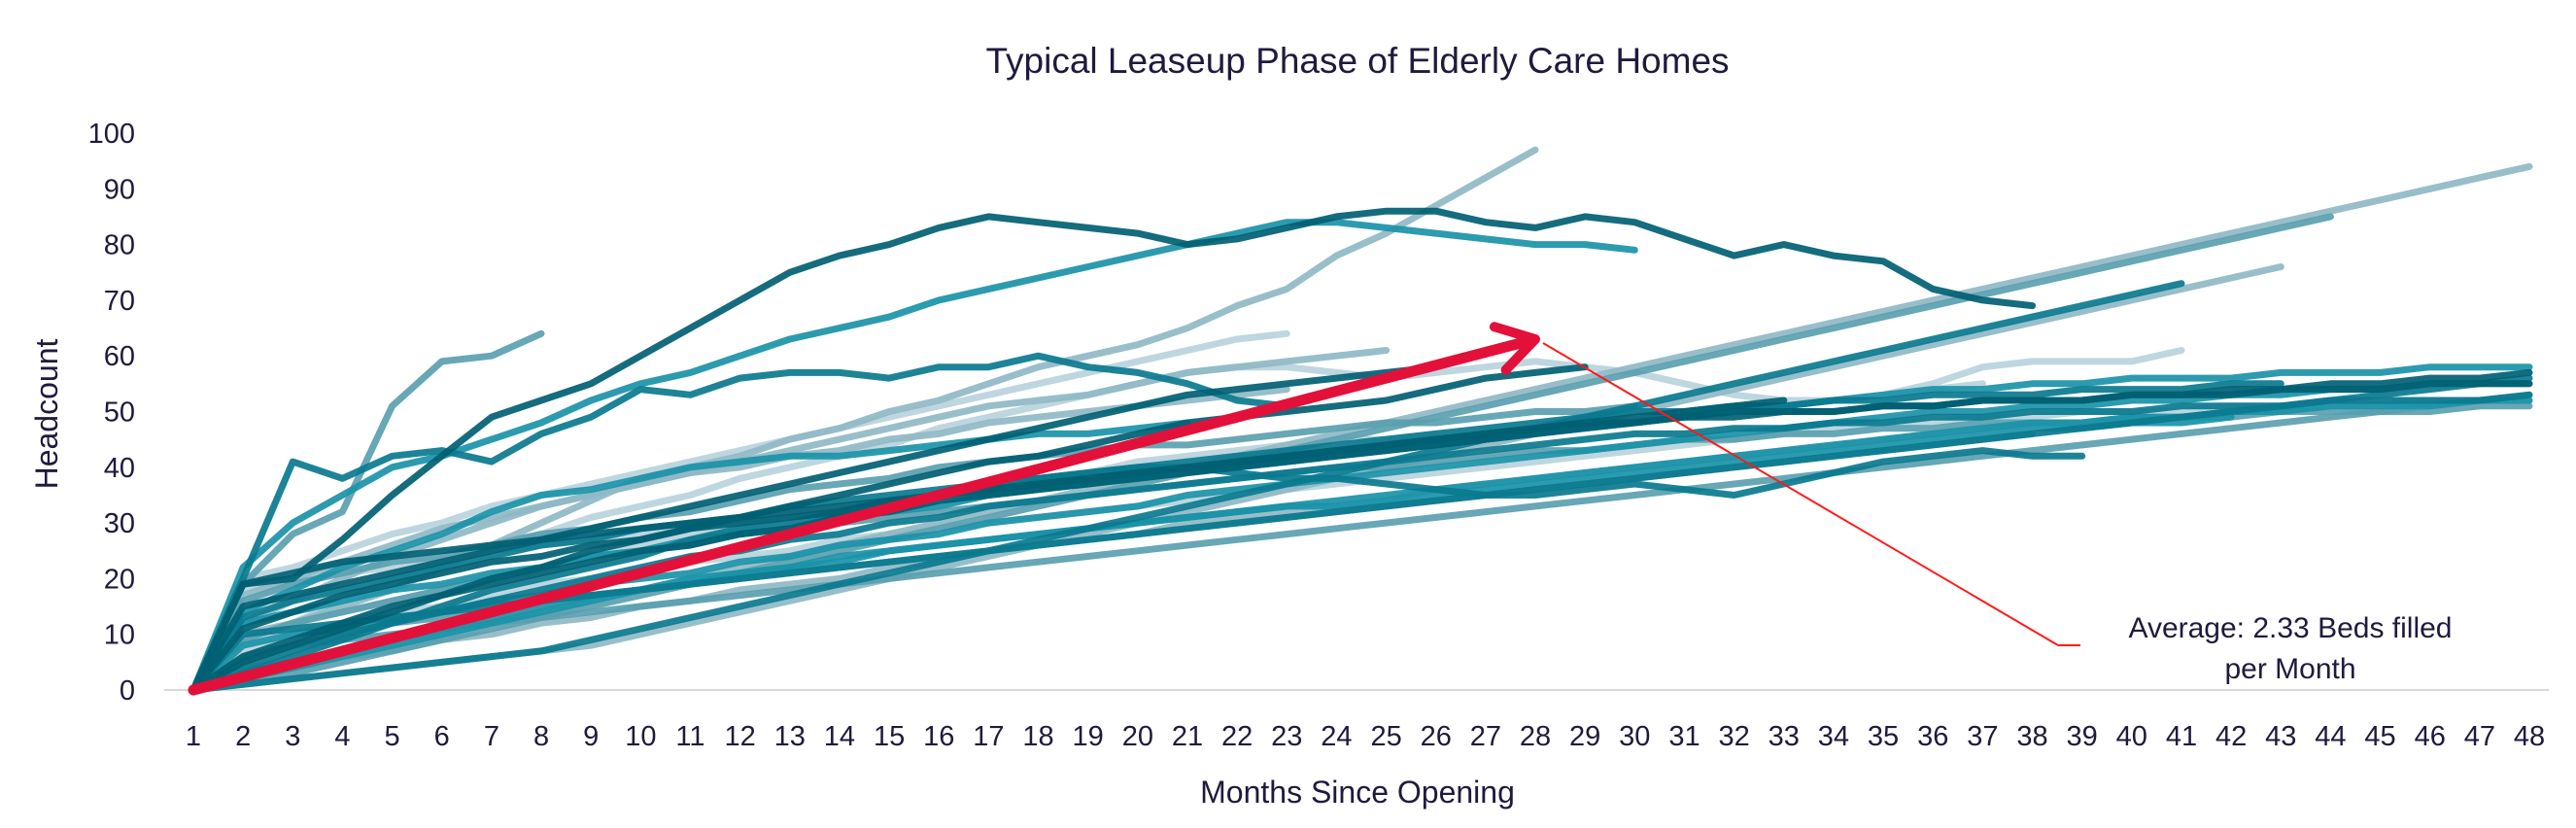 The image size is (2576, 828). Describe the element at coordinates (111, 134) in the screenshot. I see `y-tick-label: 100` at that location.